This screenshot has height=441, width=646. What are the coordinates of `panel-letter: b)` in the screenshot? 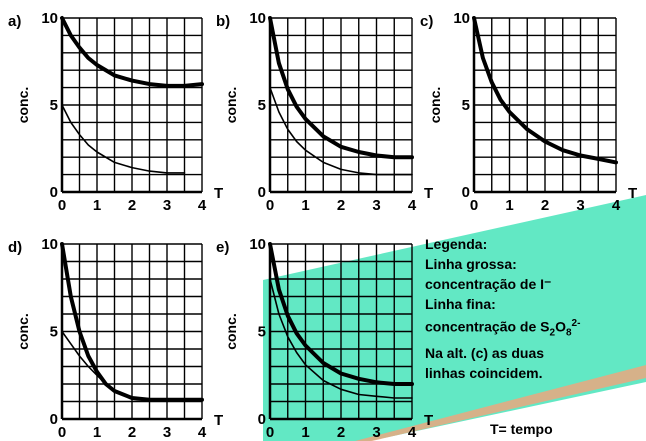 It's located at (223, 21).